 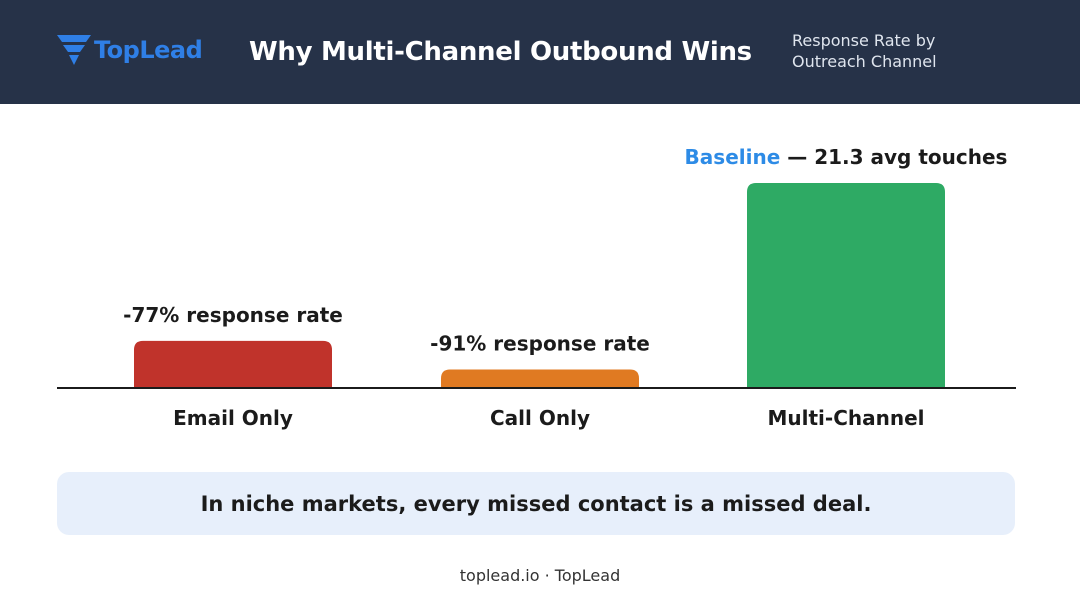 What do you see at coordinates (845, 418) in the screenshot?
I see `category-label: Multi-Channel` at bounding box center [845, 418].